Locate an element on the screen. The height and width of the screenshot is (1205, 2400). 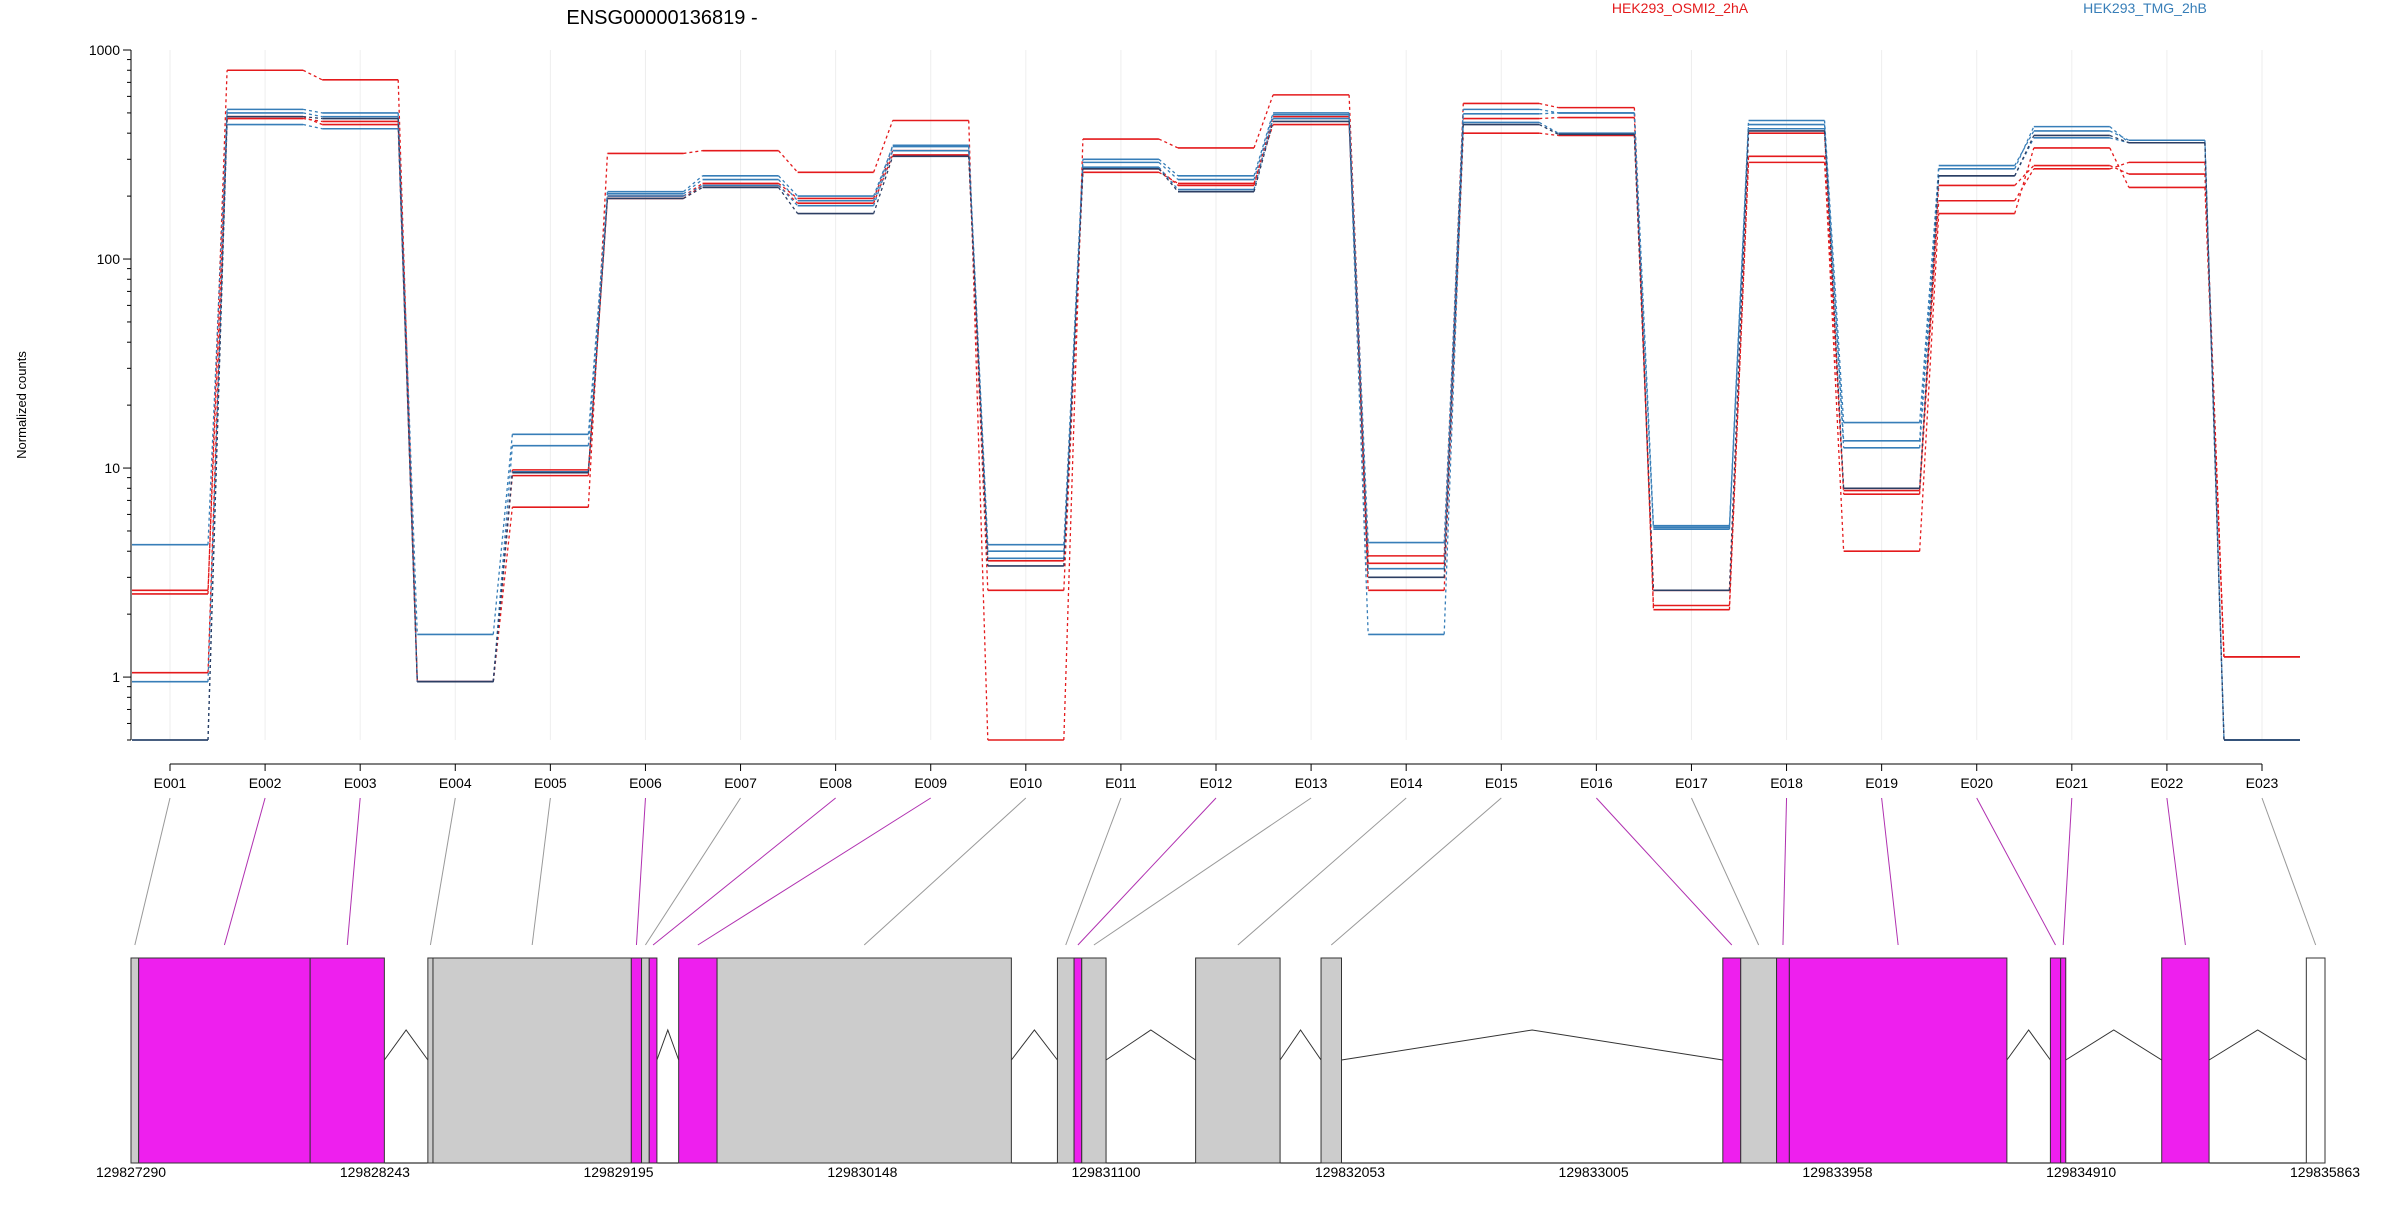
genomic-coordinate-label: 129833958 is located at coordinates (1837, 1172).